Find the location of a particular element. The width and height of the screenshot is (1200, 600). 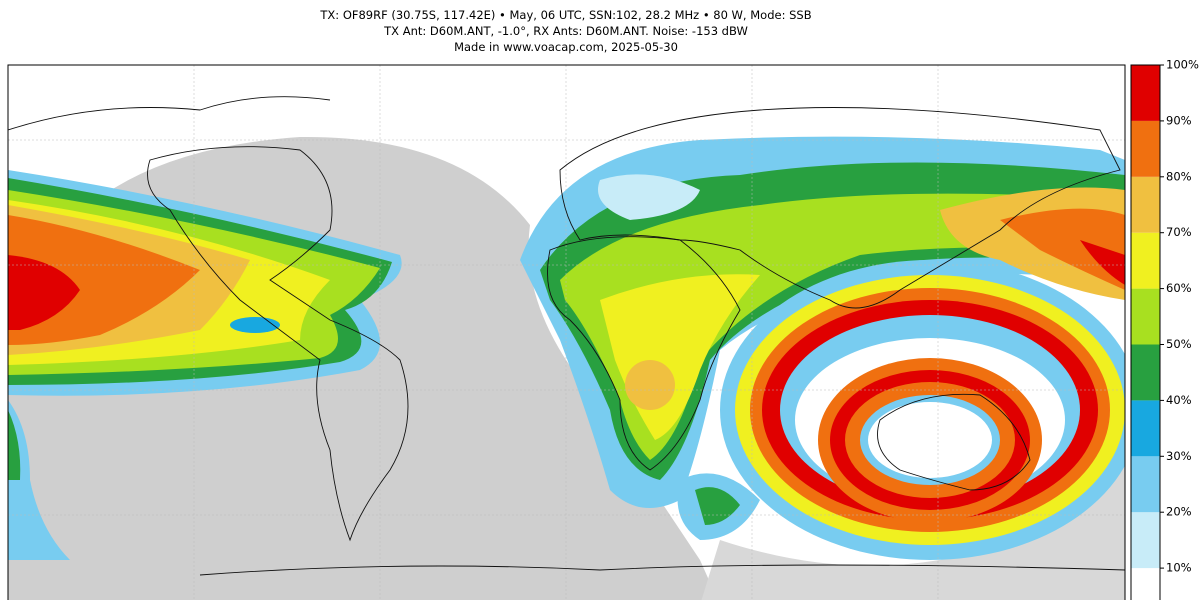

colorbar-label: 40% is located at coordinates (1179, 400).